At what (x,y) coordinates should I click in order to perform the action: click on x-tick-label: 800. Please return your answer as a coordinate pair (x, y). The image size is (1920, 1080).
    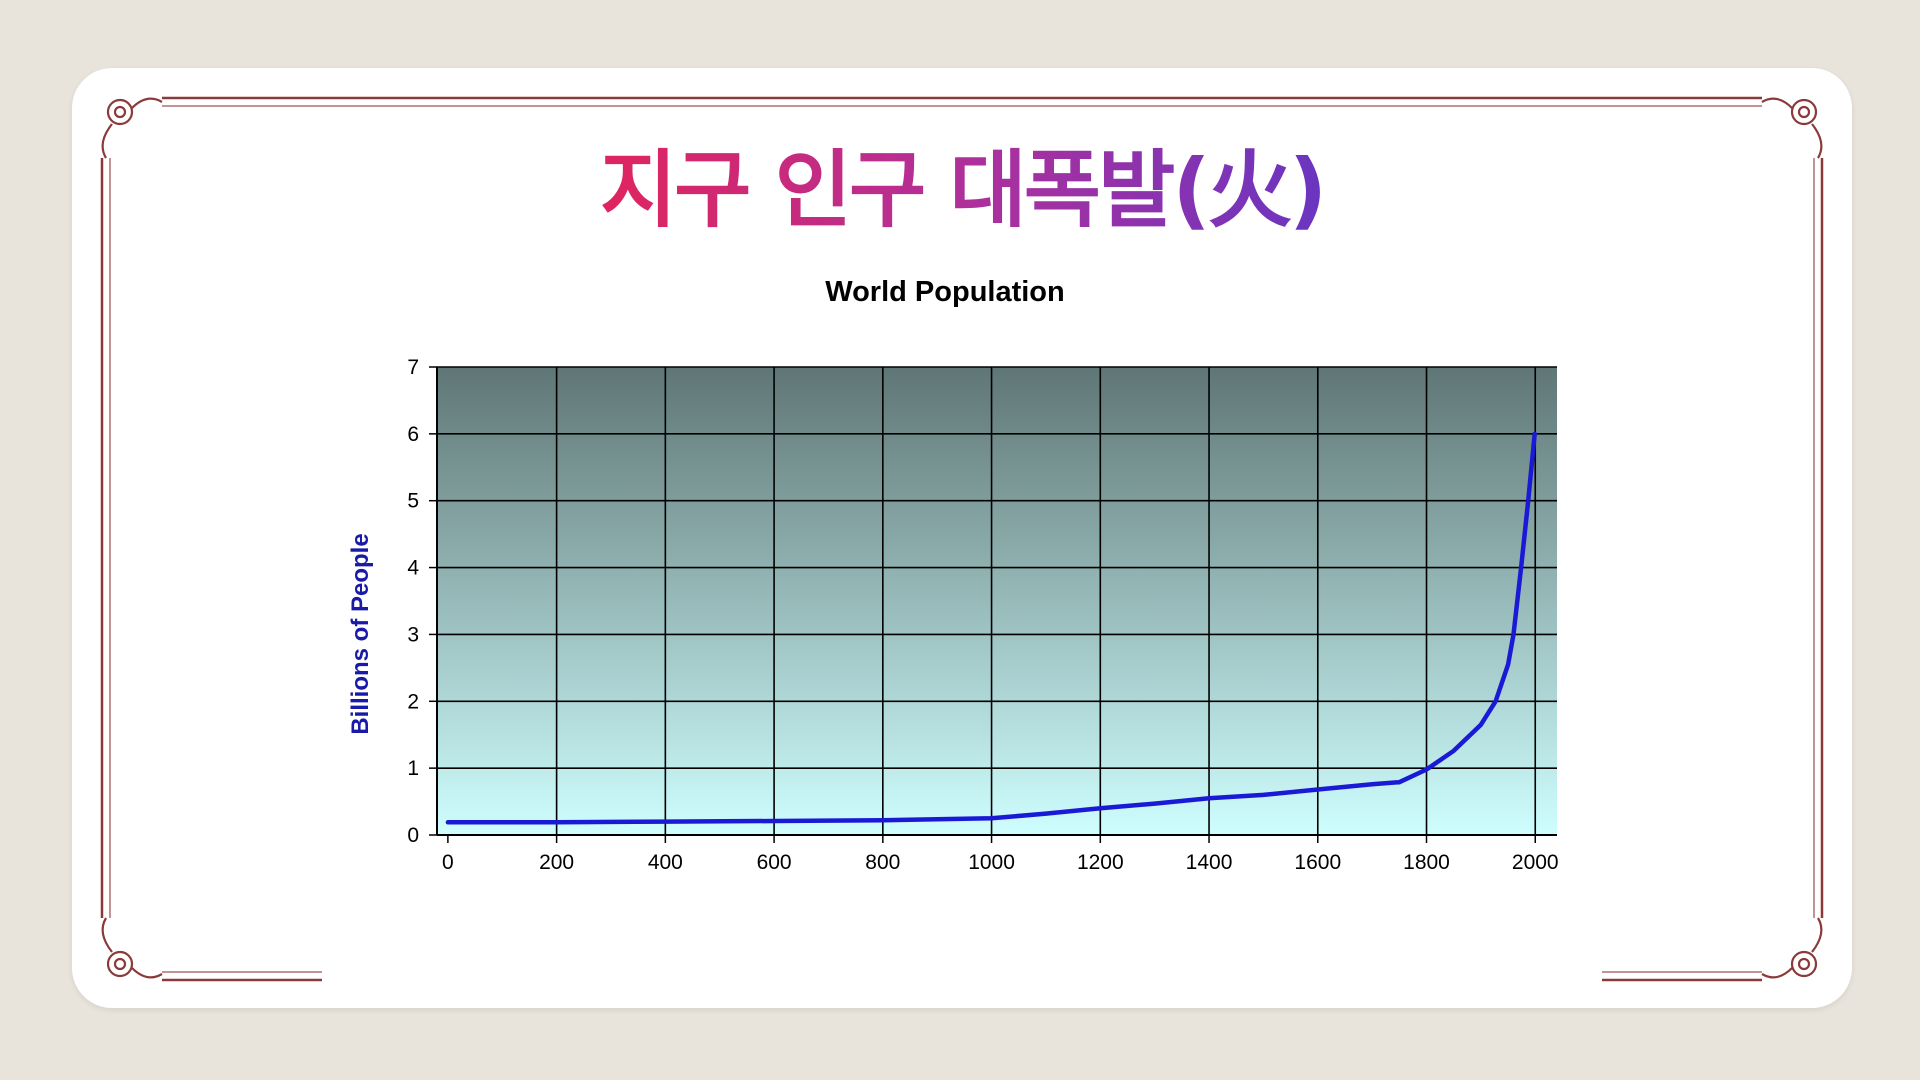
    Looking at the image, I should click on (882, 862).